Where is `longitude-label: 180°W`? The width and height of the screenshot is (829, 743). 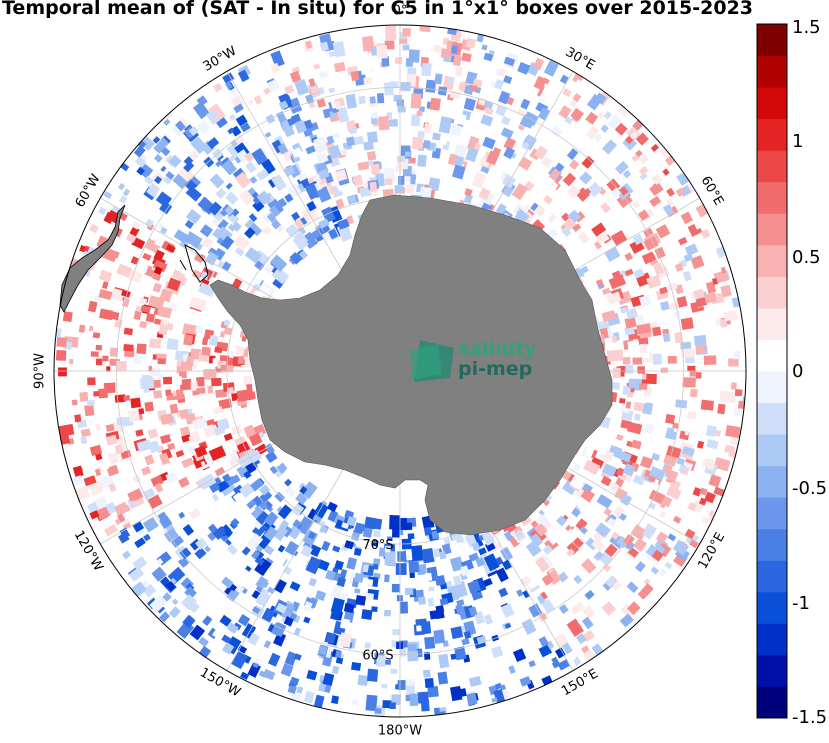 longitude-label: 180°W is located at coordinates (400, 731).